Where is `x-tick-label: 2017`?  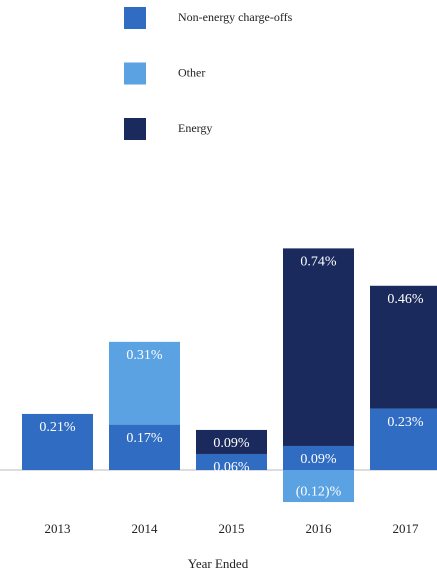 x-tick-label: 2017 is located at coordinates (406, 528).